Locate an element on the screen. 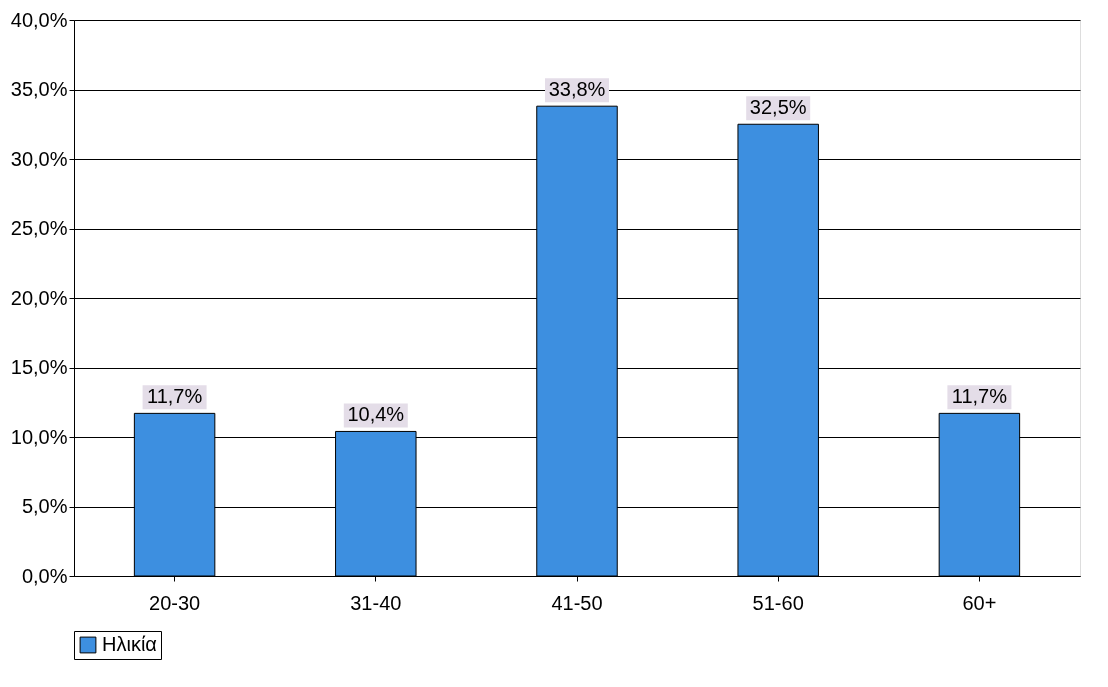 The height and width of the screenshot is (687, 1108). y-tick-label: 15,0% is located at coordinates (39, 367).